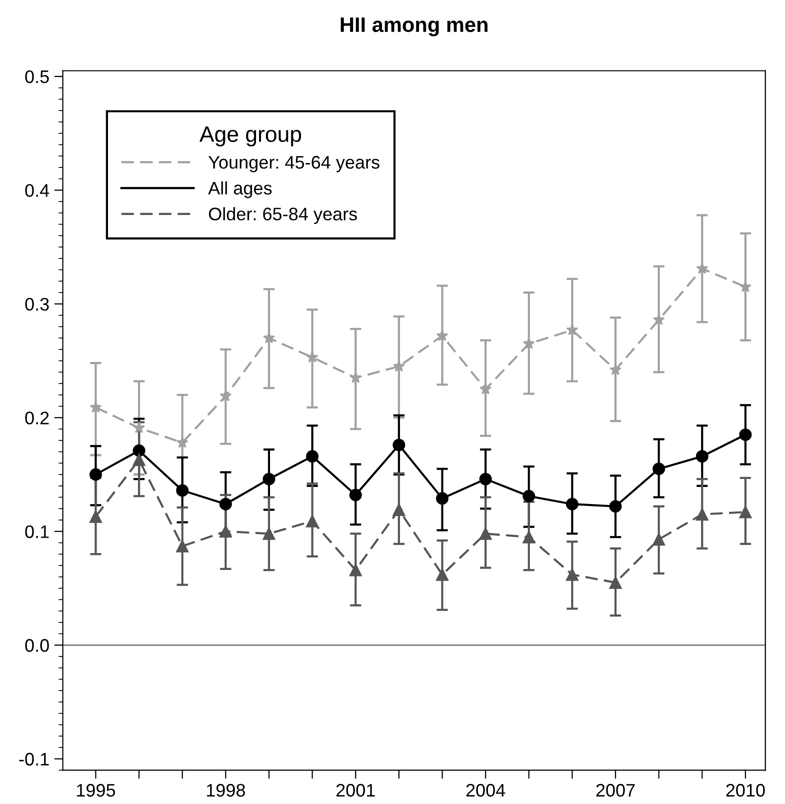 The image size is (785, 804). What do you see at coordinates (745, 790) in the screenshot?
I see `x-tick-label: 2010` at bounding box center [745, 790].